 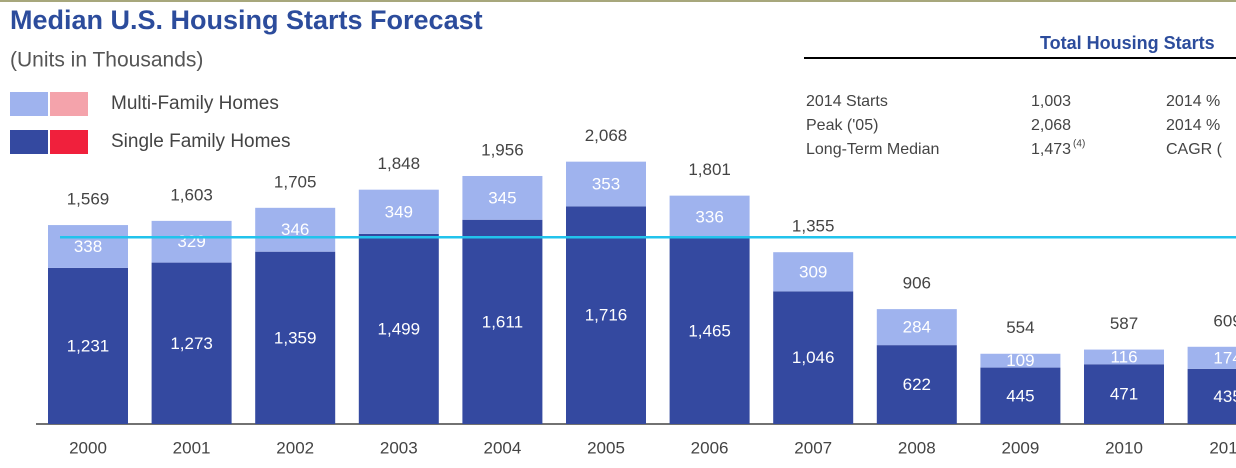 I want to click on x-tick-label: 2011, so click(x=1222, y=447).